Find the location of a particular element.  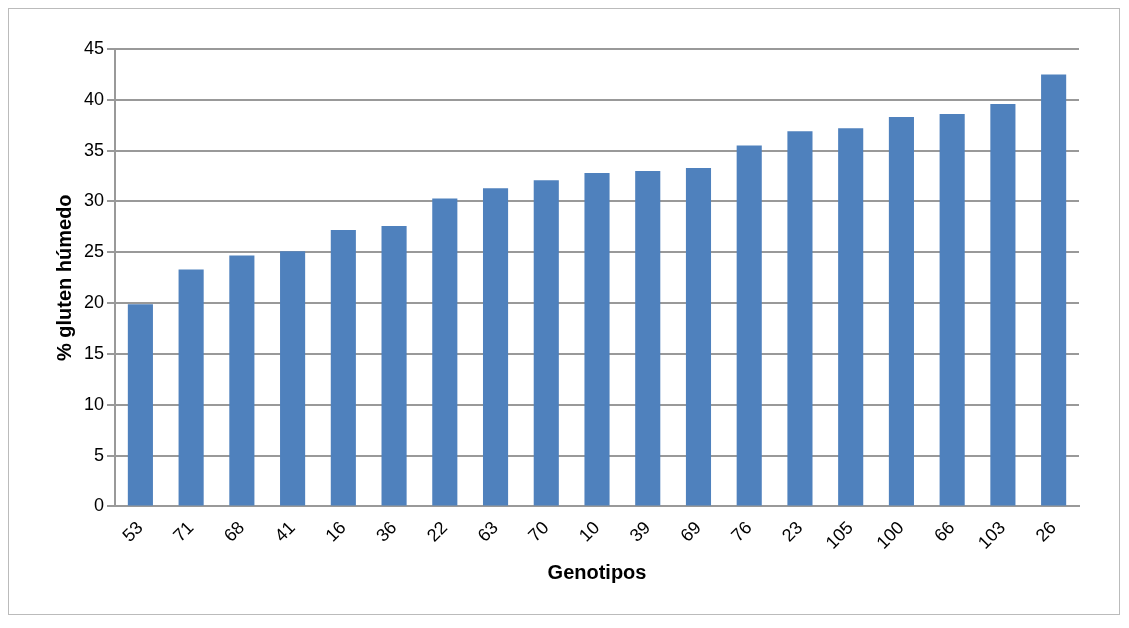

x-tick-label: 63 is located at coordinates (487, 531).